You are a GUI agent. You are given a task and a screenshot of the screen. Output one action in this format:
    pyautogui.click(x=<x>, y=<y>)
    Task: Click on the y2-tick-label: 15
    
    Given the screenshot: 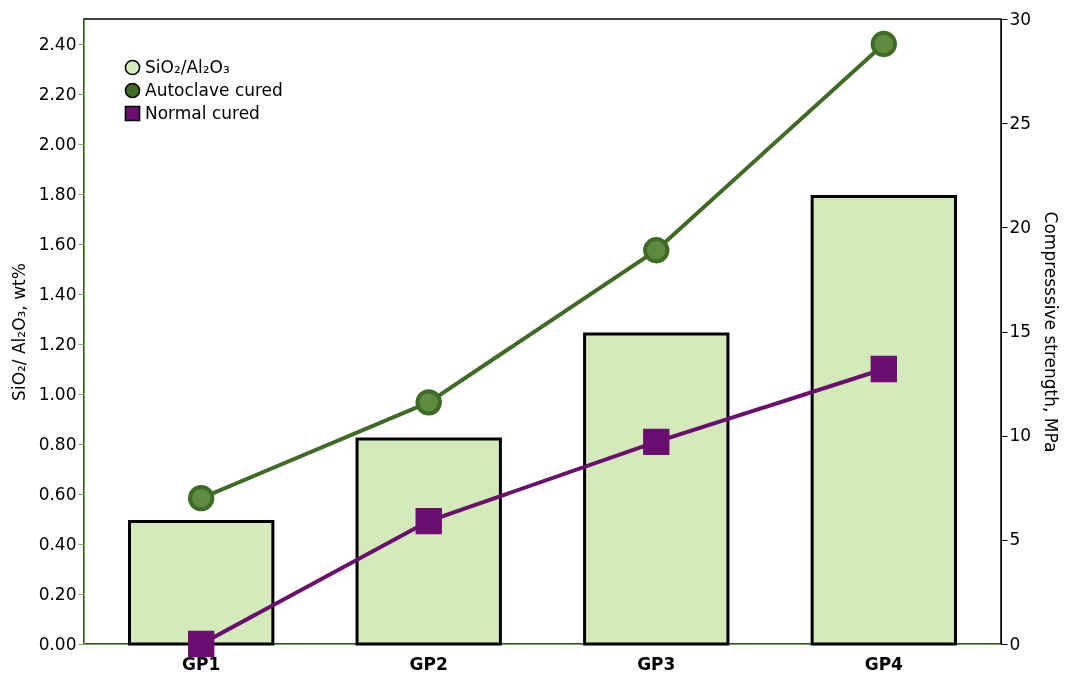 What is the action you would take?
    pyautogui.click(x=1020, y=331)
    